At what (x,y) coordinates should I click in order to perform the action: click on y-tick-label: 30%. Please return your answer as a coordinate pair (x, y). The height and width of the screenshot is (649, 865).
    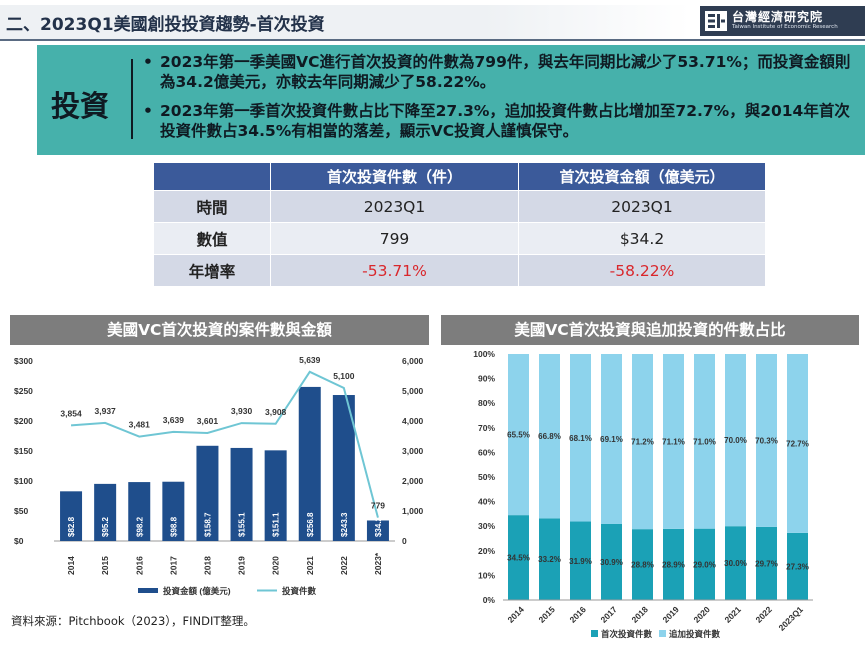
    Looking at the image, I should click on (486, 526).